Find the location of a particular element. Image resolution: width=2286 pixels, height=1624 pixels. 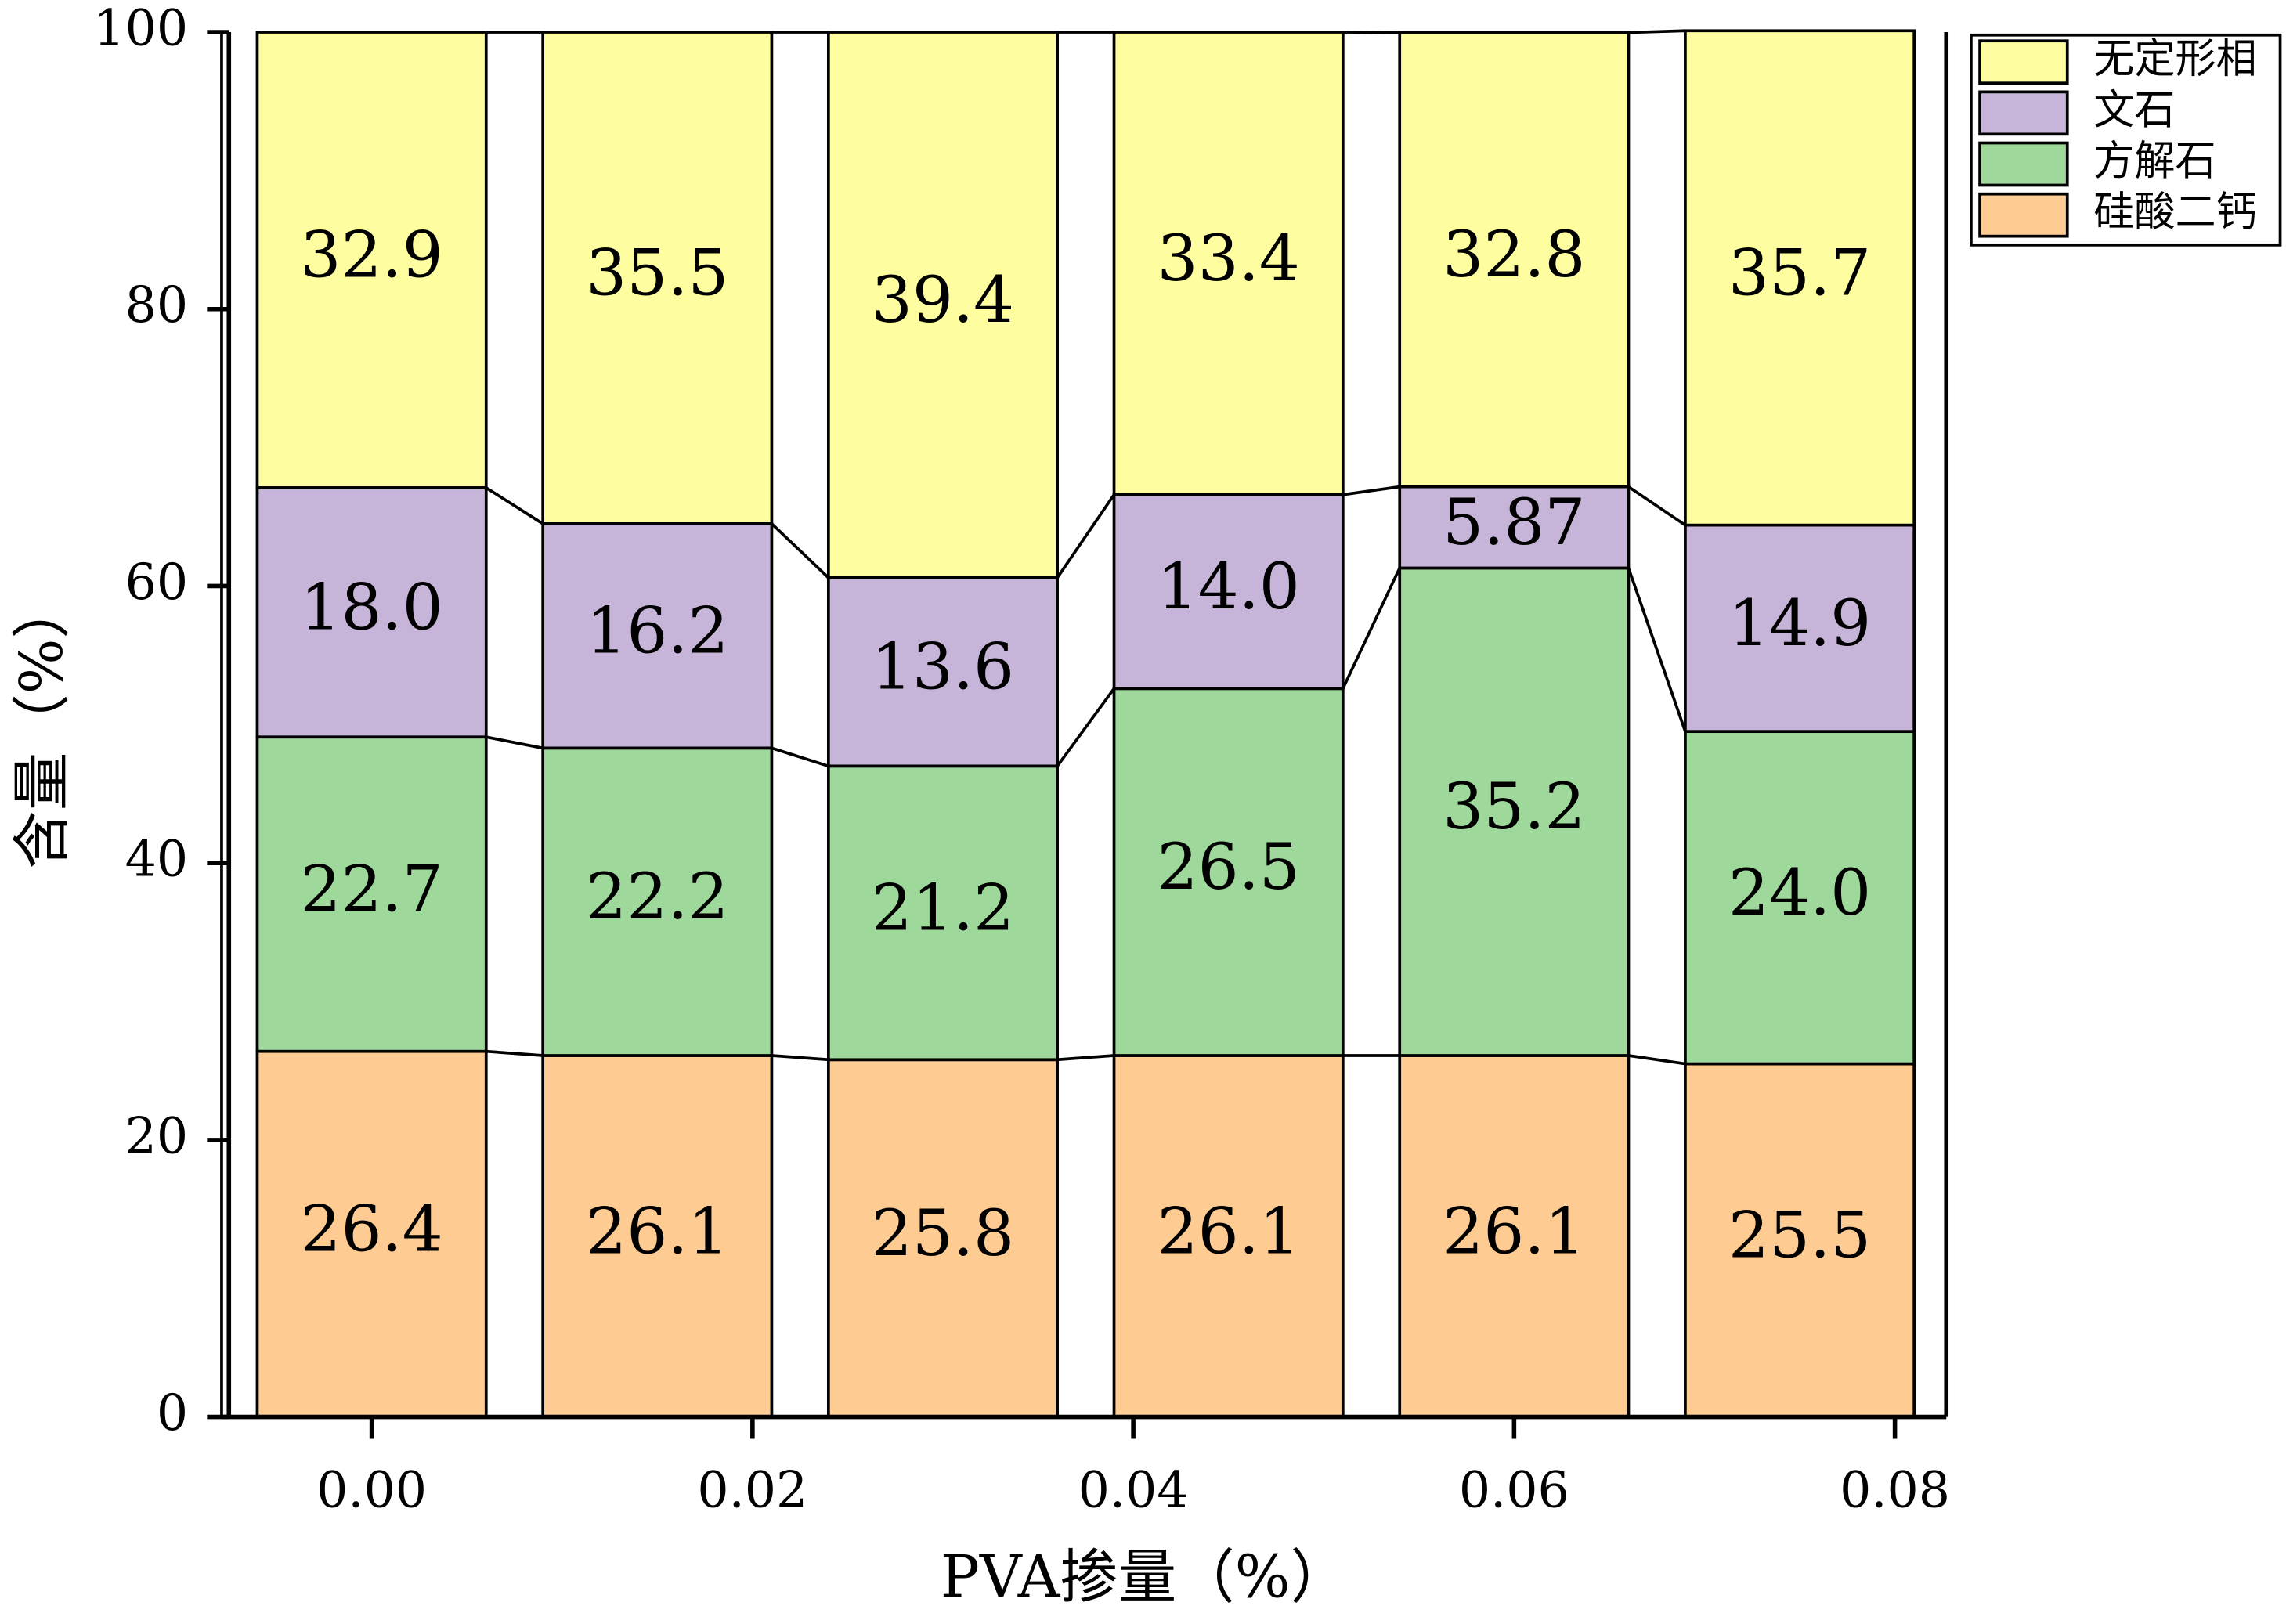

legend-label: 方解石 is located at coordinates (2154, 161).